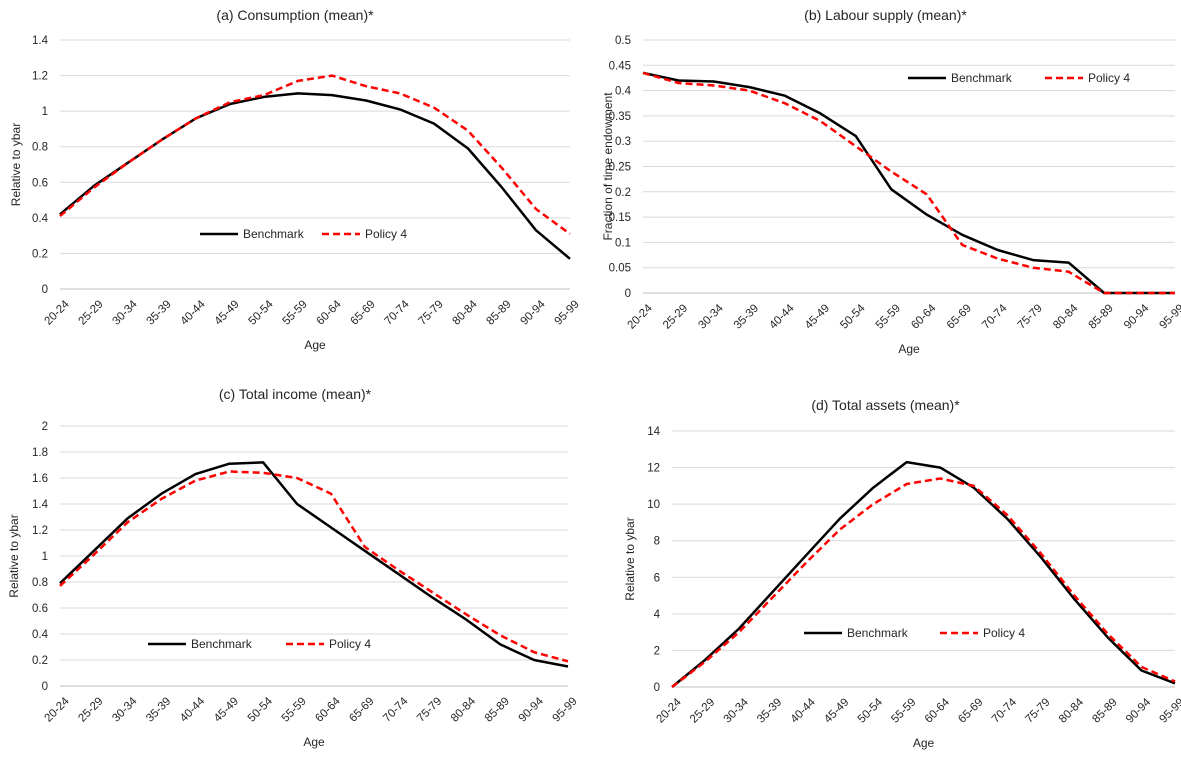 The height and width of the screenshot is (759, 1181). What do you see at coordinates (1139, 711) in the screenshot?
I see `x-tick-label: 90-94` at bounding box center [1139, 711].